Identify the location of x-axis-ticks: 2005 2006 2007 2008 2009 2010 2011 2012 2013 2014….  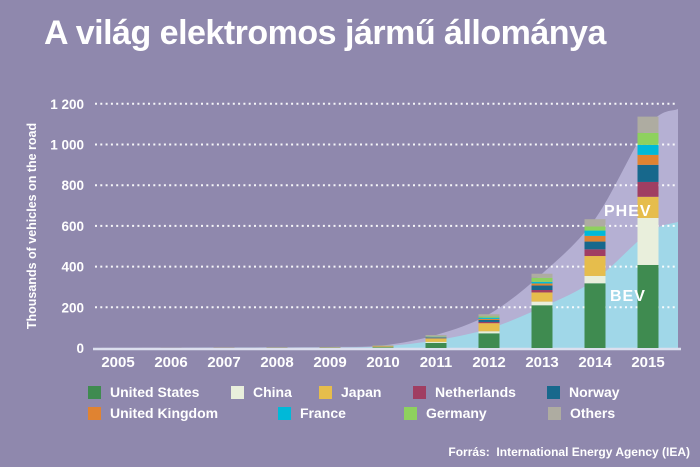
(382, 362).